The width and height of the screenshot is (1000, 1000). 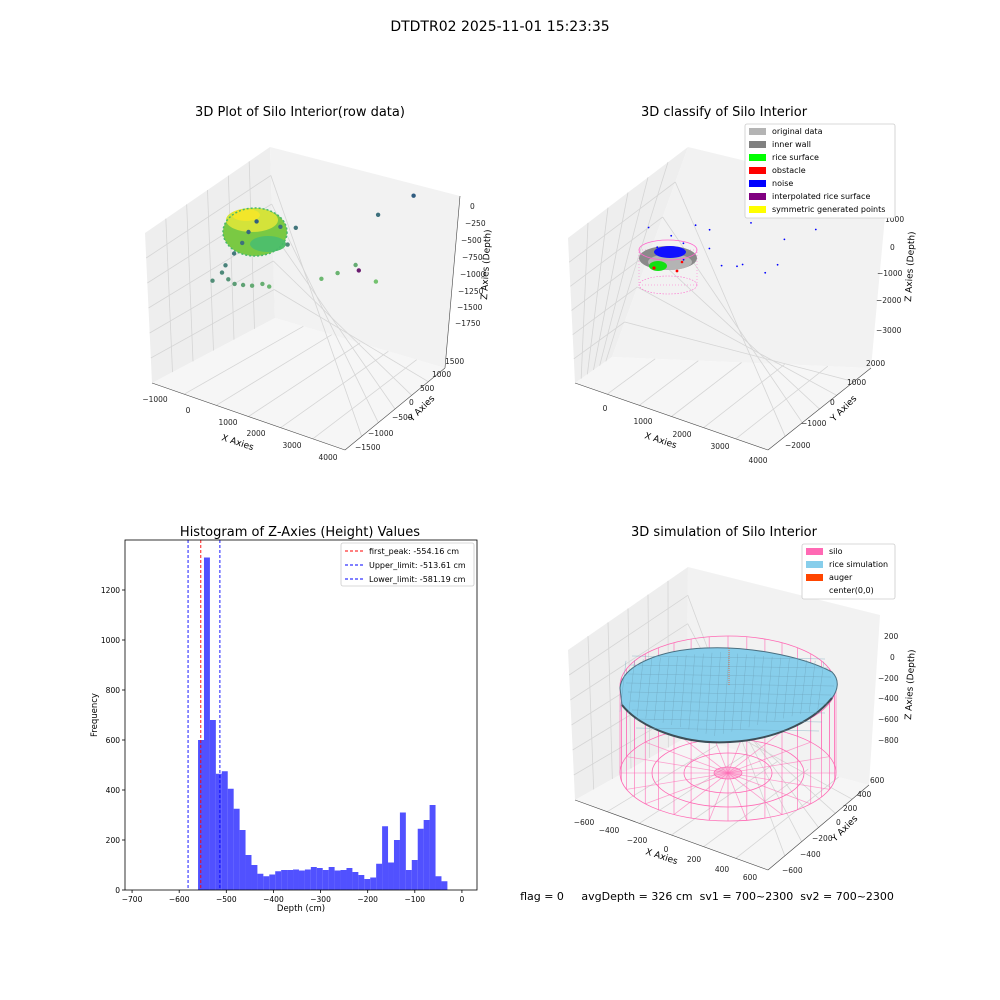 I want to click on silo-spoke, so click(x=687, y=757).